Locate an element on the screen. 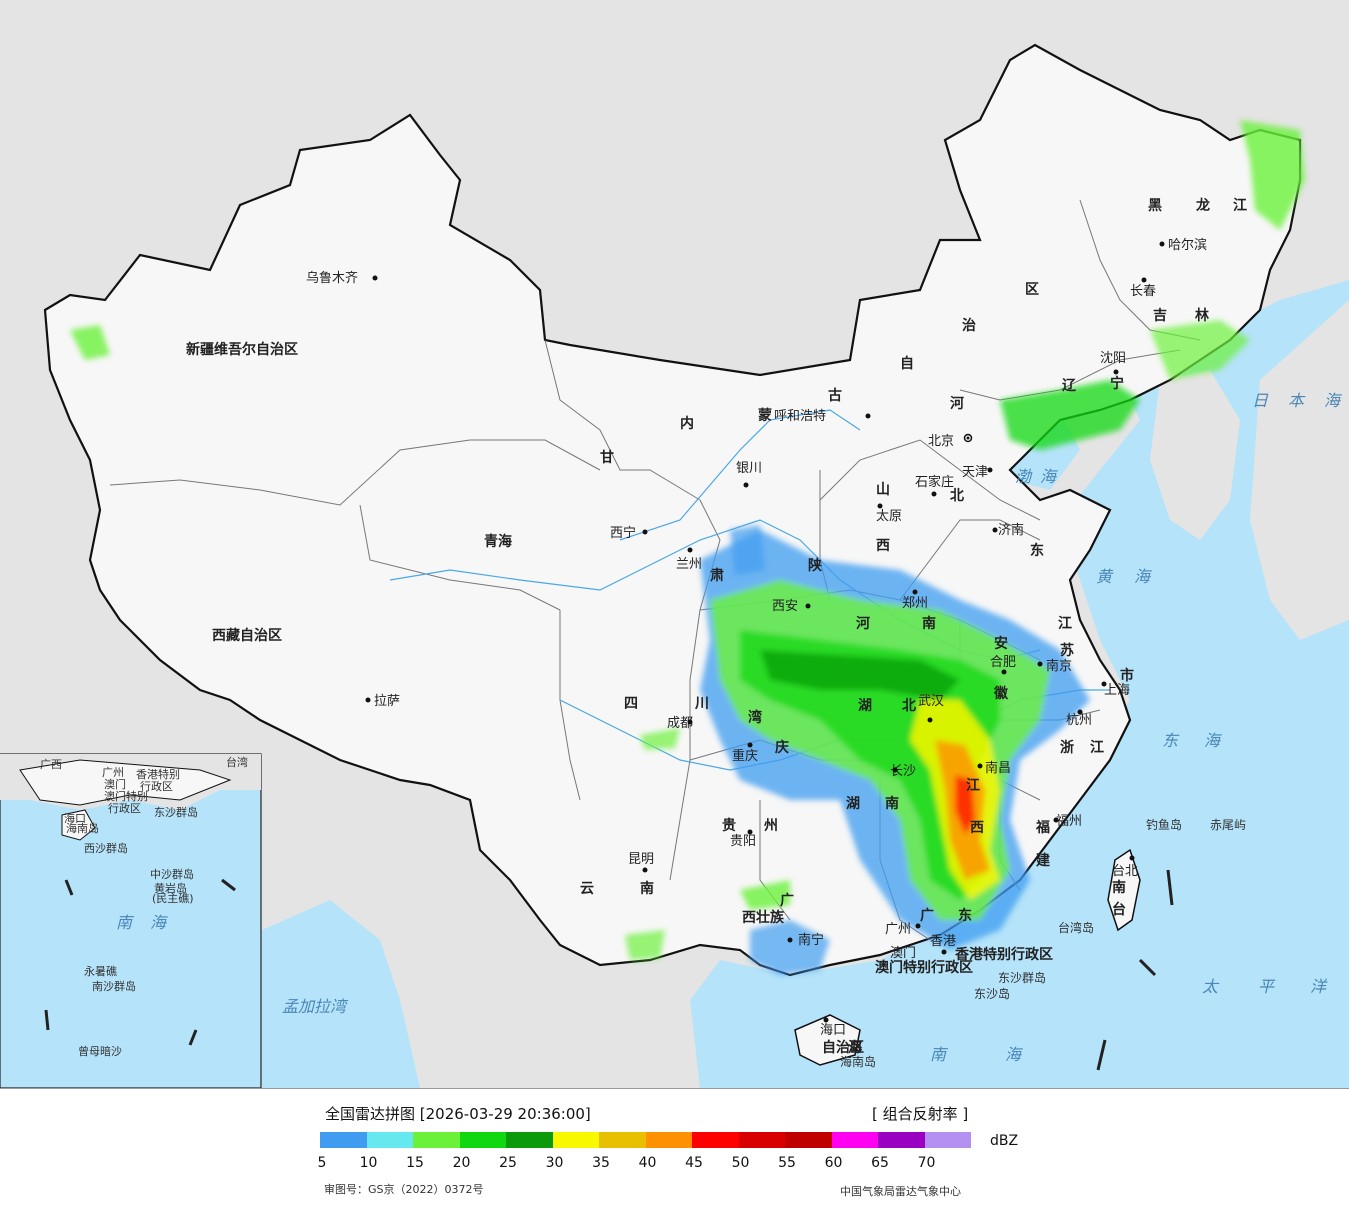 The width and height of the screenshot is (1349, 1209). jilin-ji-label: 吉 is located at coordinates (1160, 315).